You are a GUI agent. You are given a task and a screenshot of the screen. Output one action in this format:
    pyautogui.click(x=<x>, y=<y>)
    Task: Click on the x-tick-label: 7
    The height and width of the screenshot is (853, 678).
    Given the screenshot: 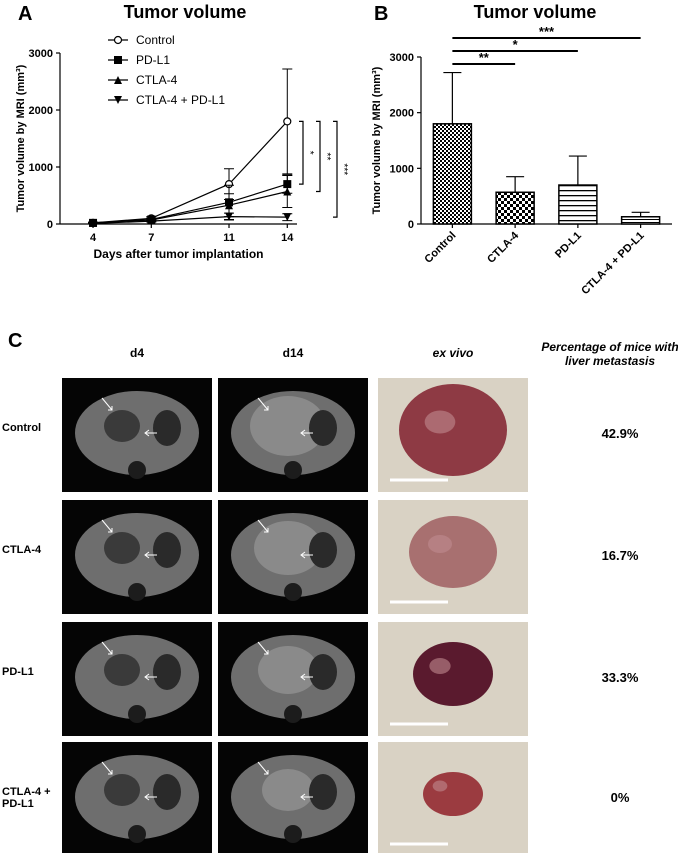 What is the action you would take?
    pyautogui.click(x=151, y=238)
    